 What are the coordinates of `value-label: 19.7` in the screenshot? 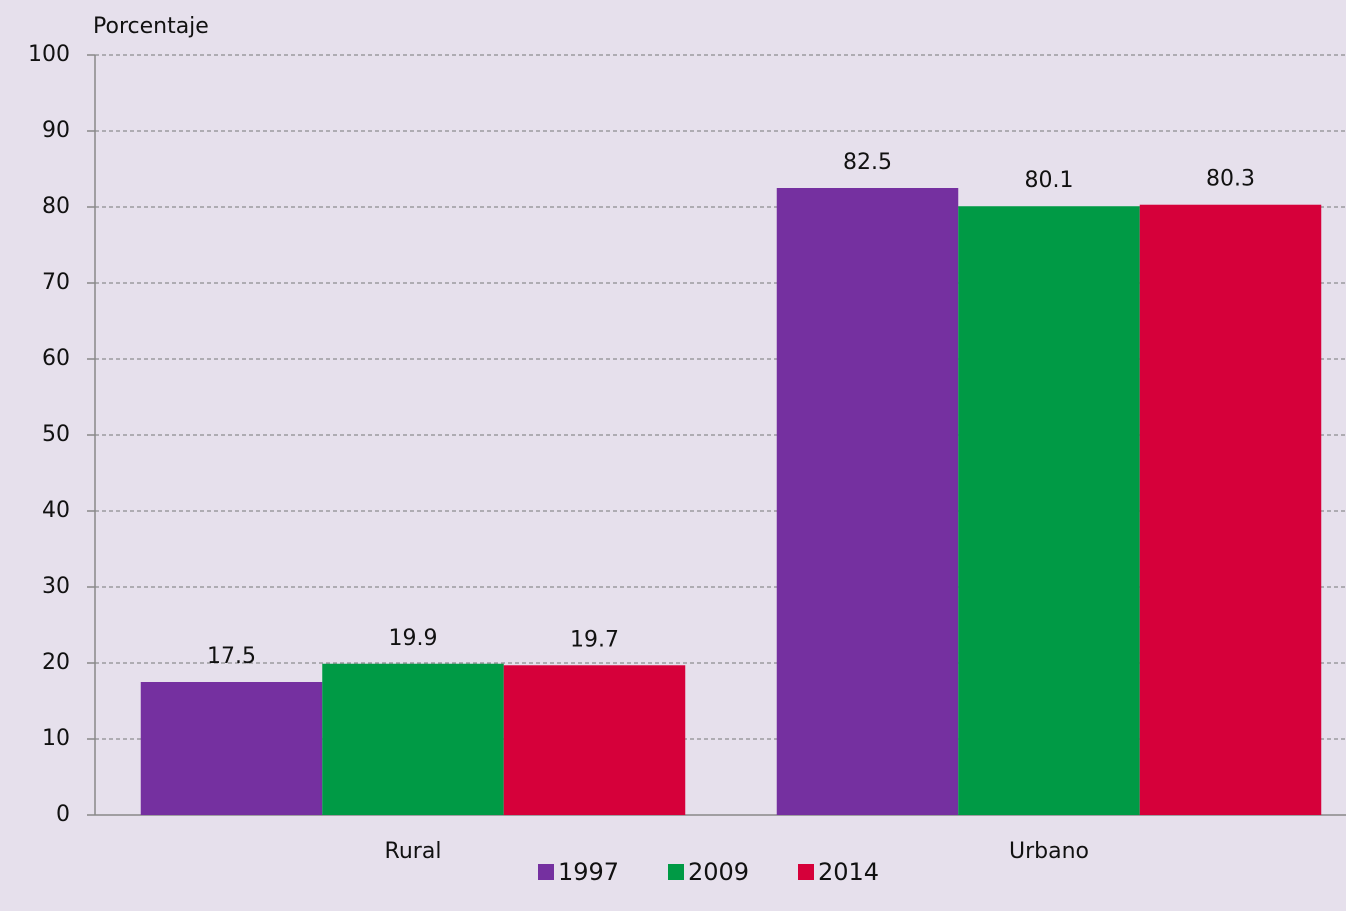 It's located at (594, 639).